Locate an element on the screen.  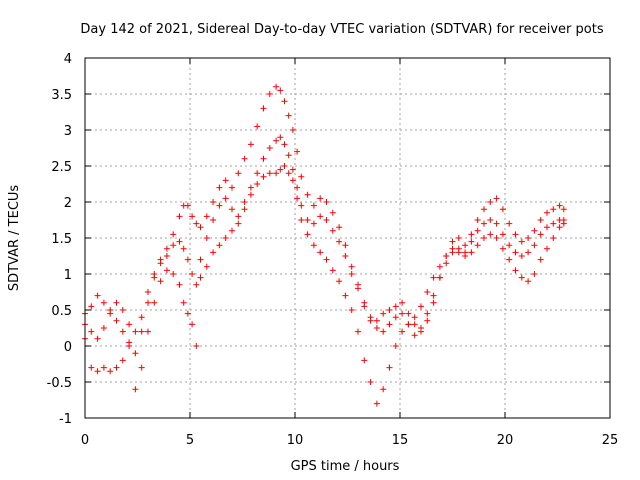
y-tick-label: -0.5 is located at coordinates (59, 383).